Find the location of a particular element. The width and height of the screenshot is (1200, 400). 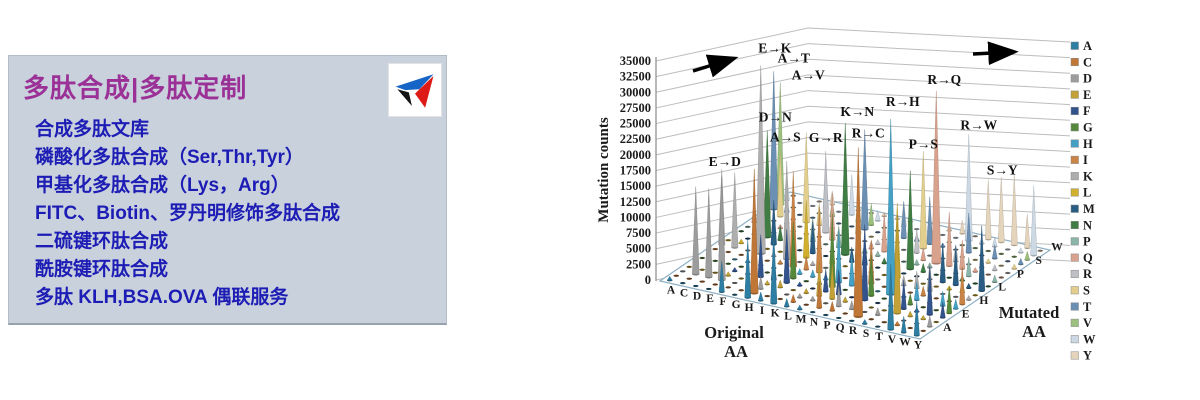

legend-item: R is located at coordinates (1081, 274).